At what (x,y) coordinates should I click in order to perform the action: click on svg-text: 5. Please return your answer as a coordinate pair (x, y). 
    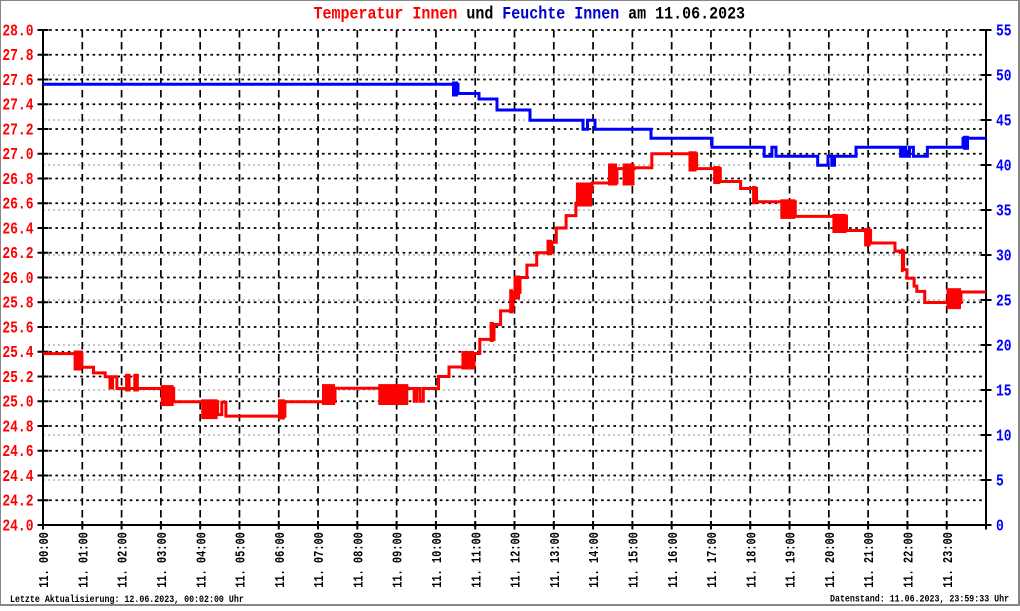
    Looking at the image, I should click on (1000, 481).